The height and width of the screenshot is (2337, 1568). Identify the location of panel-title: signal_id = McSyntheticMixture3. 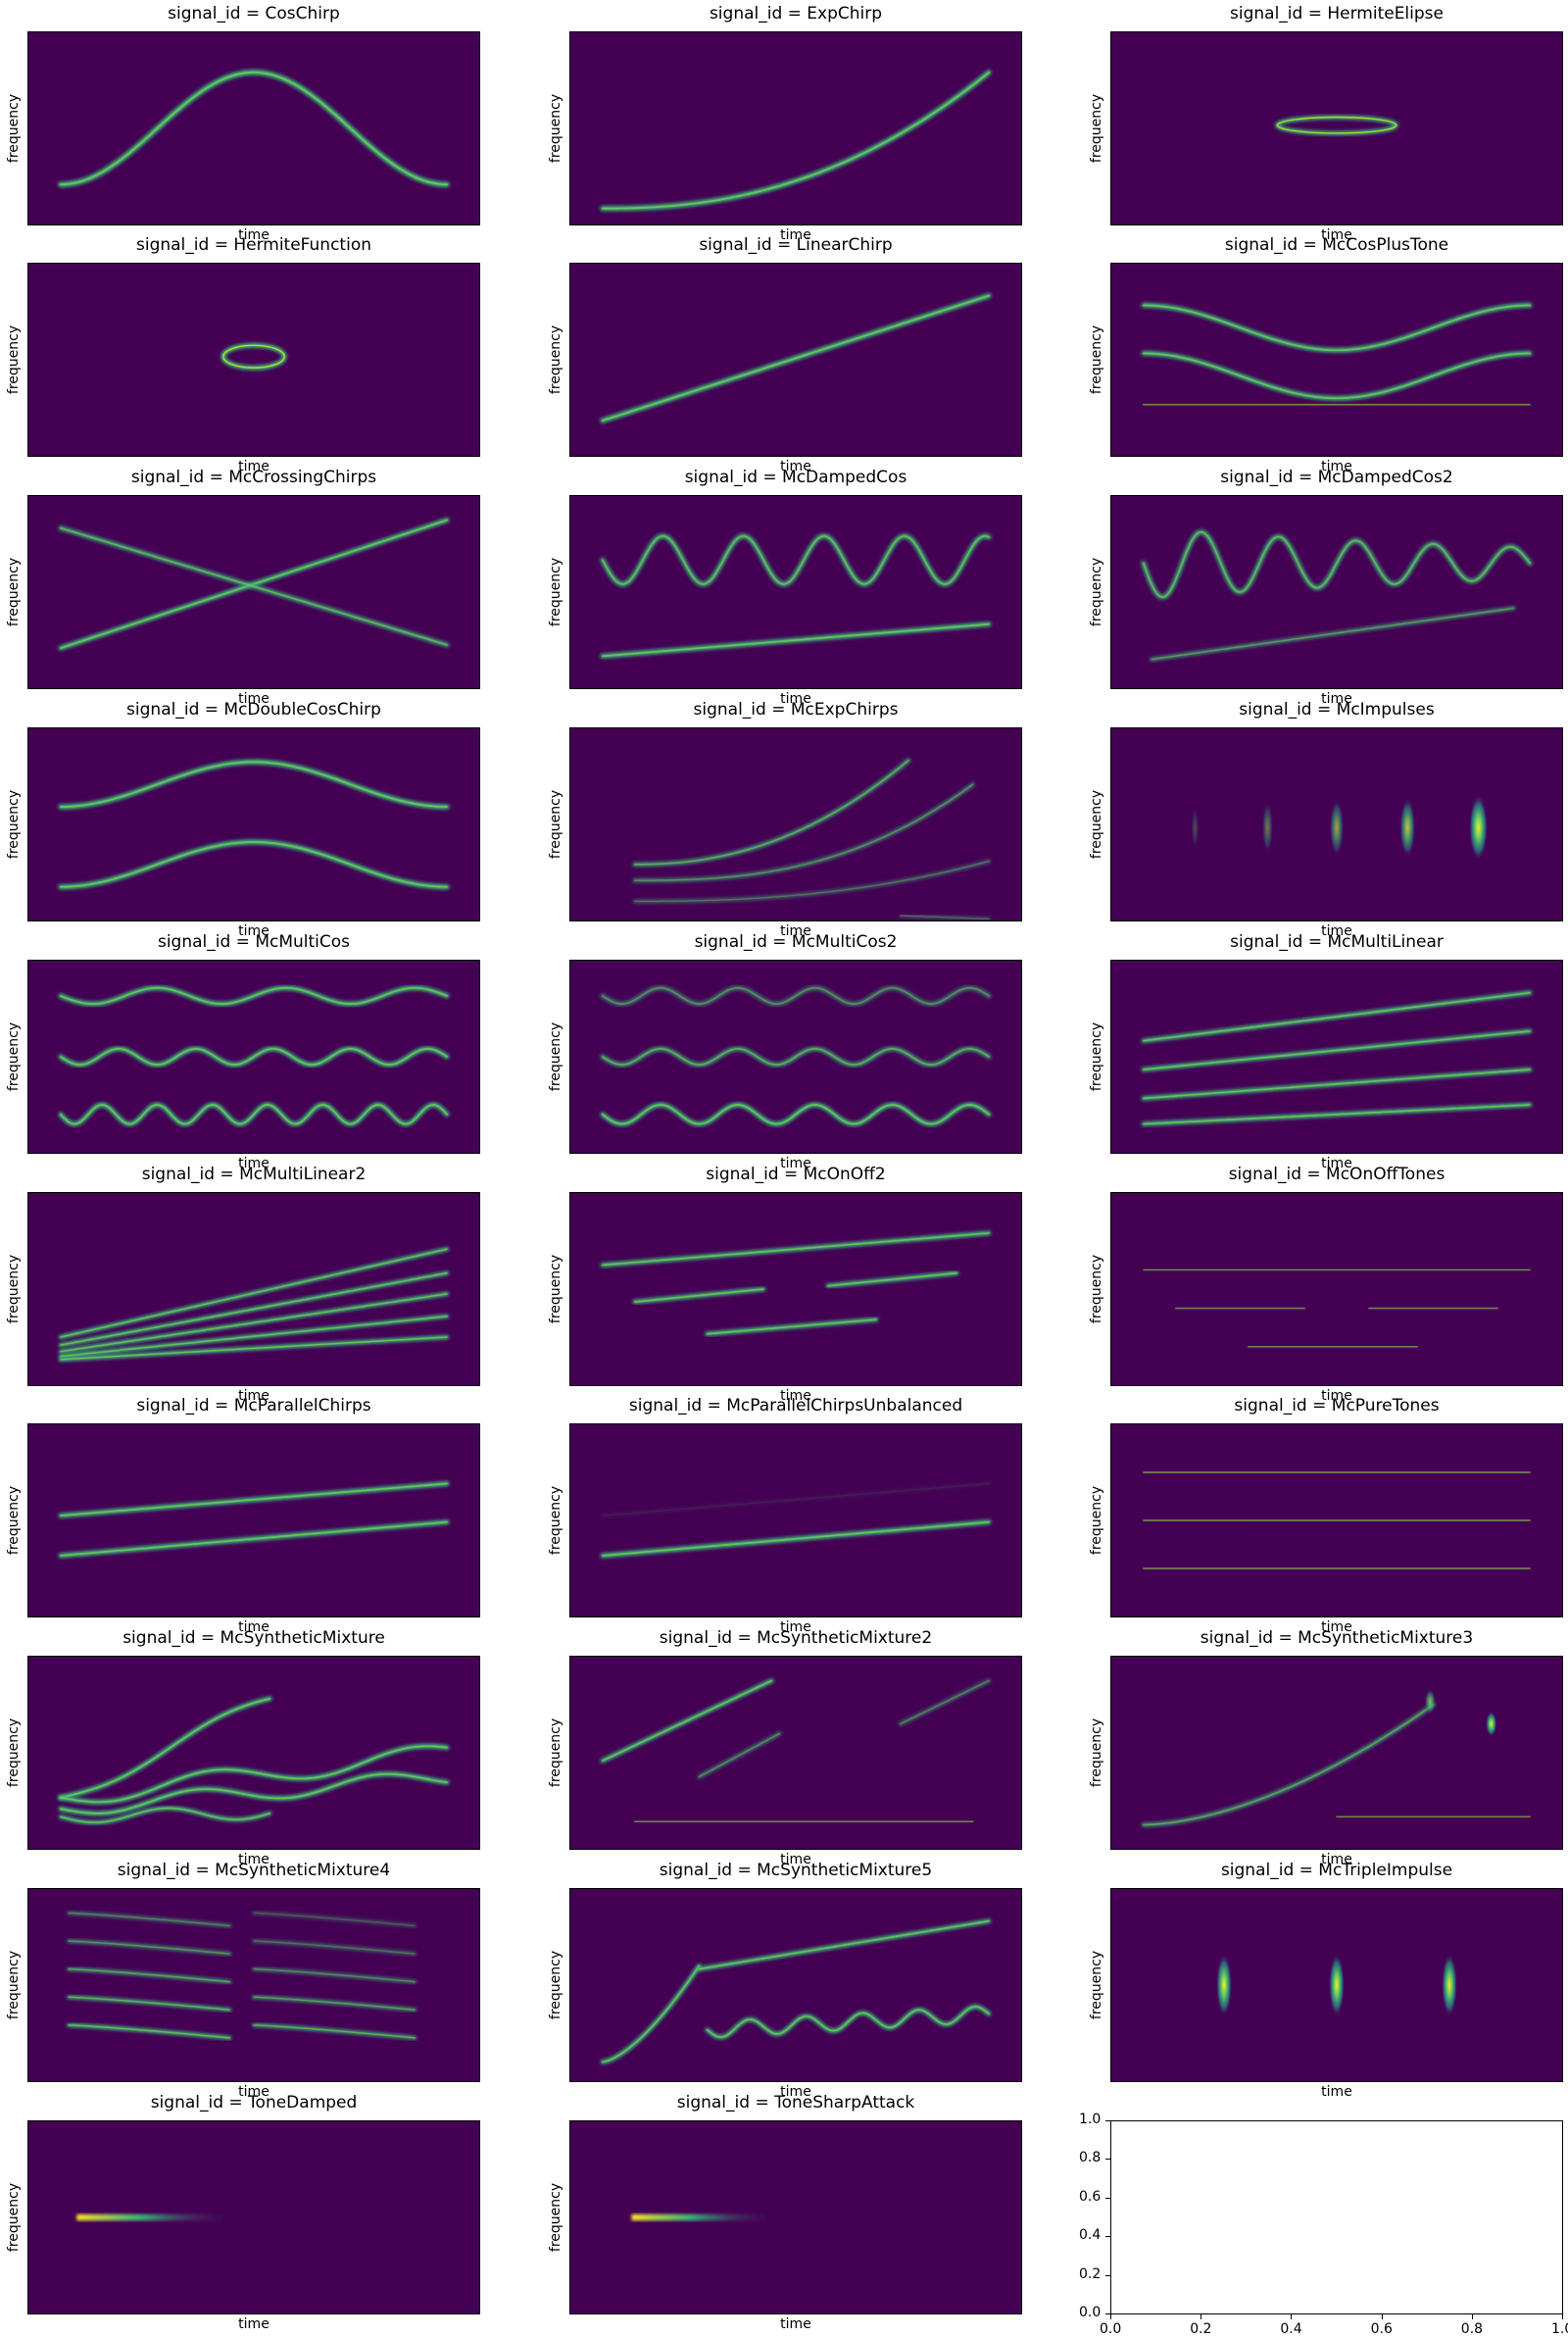
(1337, 1638).